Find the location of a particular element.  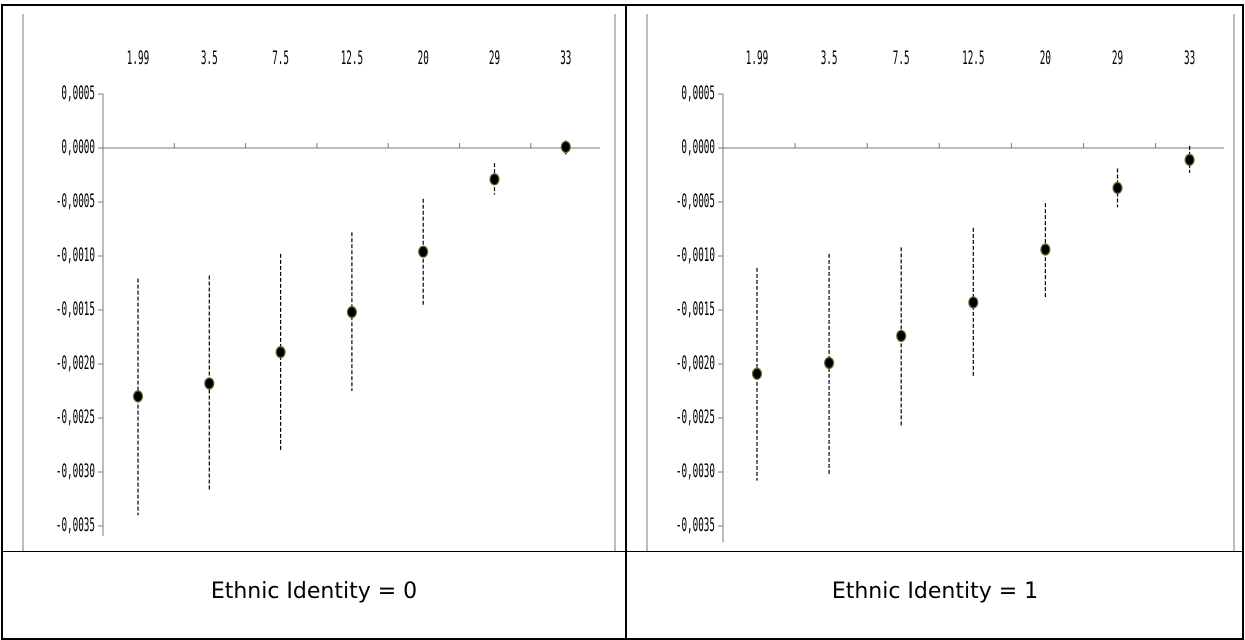

panel-divider is located at coordinates (626, 322).